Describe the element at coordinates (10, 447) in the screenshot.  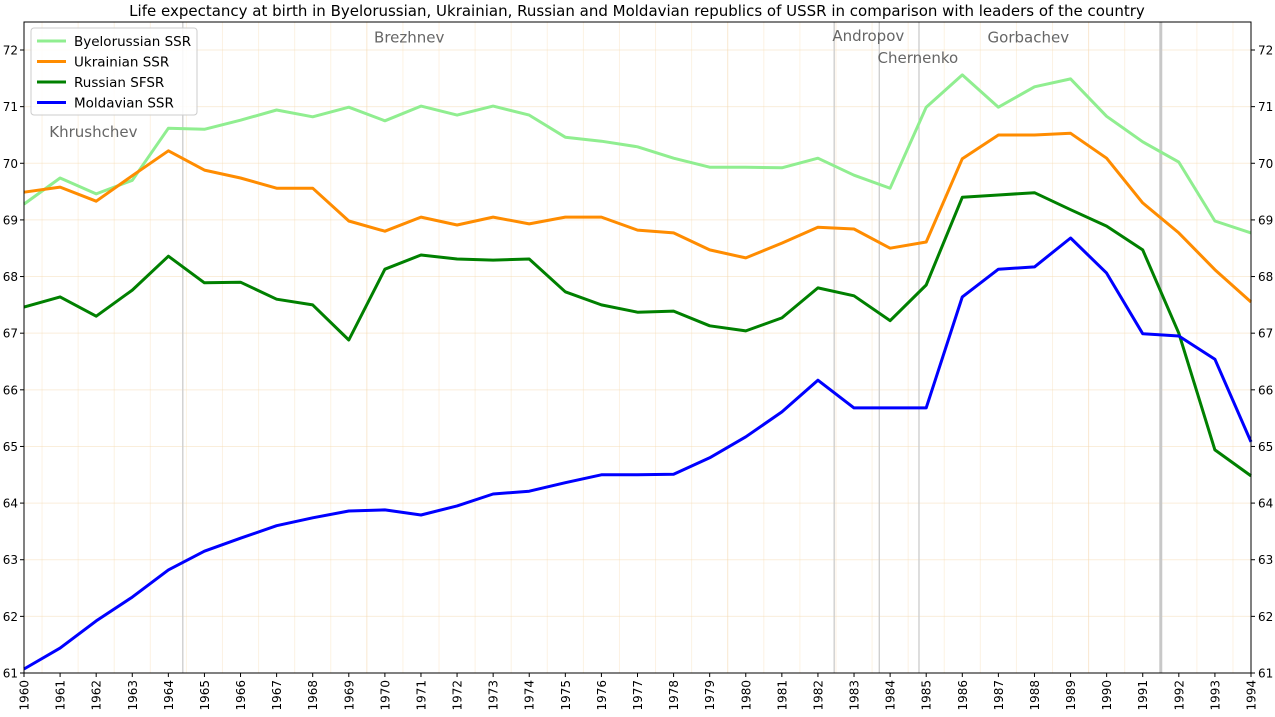
I see `y-tick-label-left: 65` at that location.